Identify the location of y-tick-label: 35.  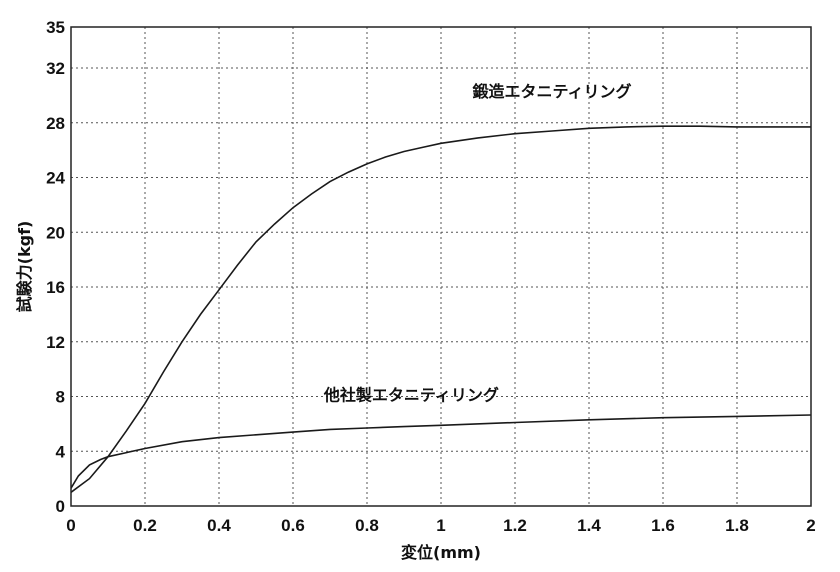
(55, 27).